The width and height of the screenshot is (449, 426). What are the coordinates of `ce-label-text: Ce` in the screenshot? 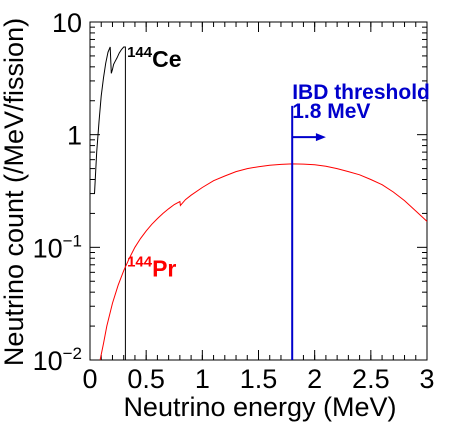 It's located at (166, 59).